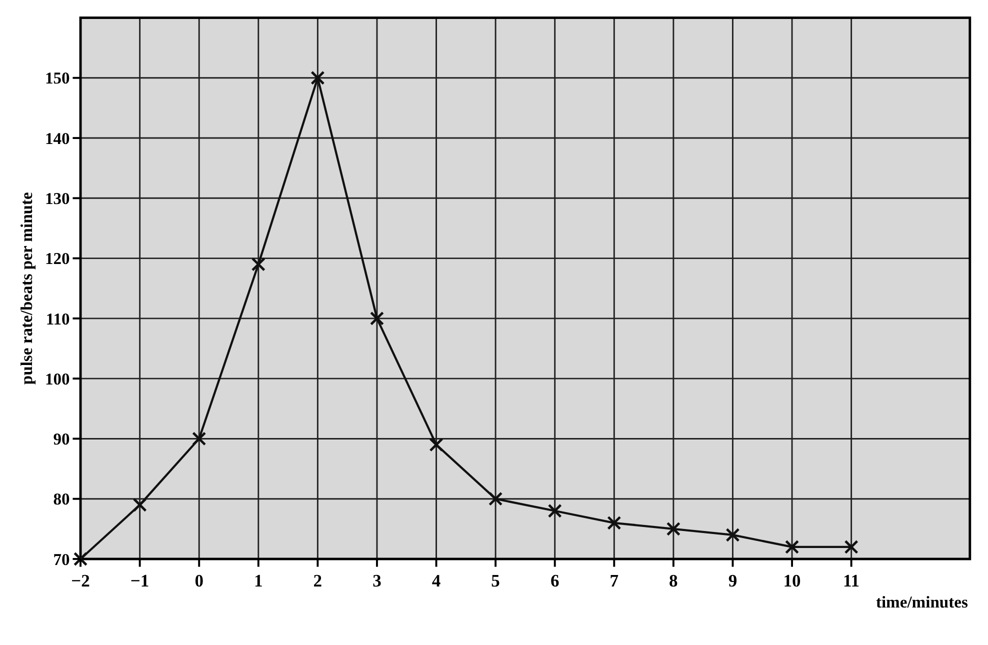  Describe the element at coordinates (80, 580) in the screenshot. I see `x-tick-label: −2` at that location.